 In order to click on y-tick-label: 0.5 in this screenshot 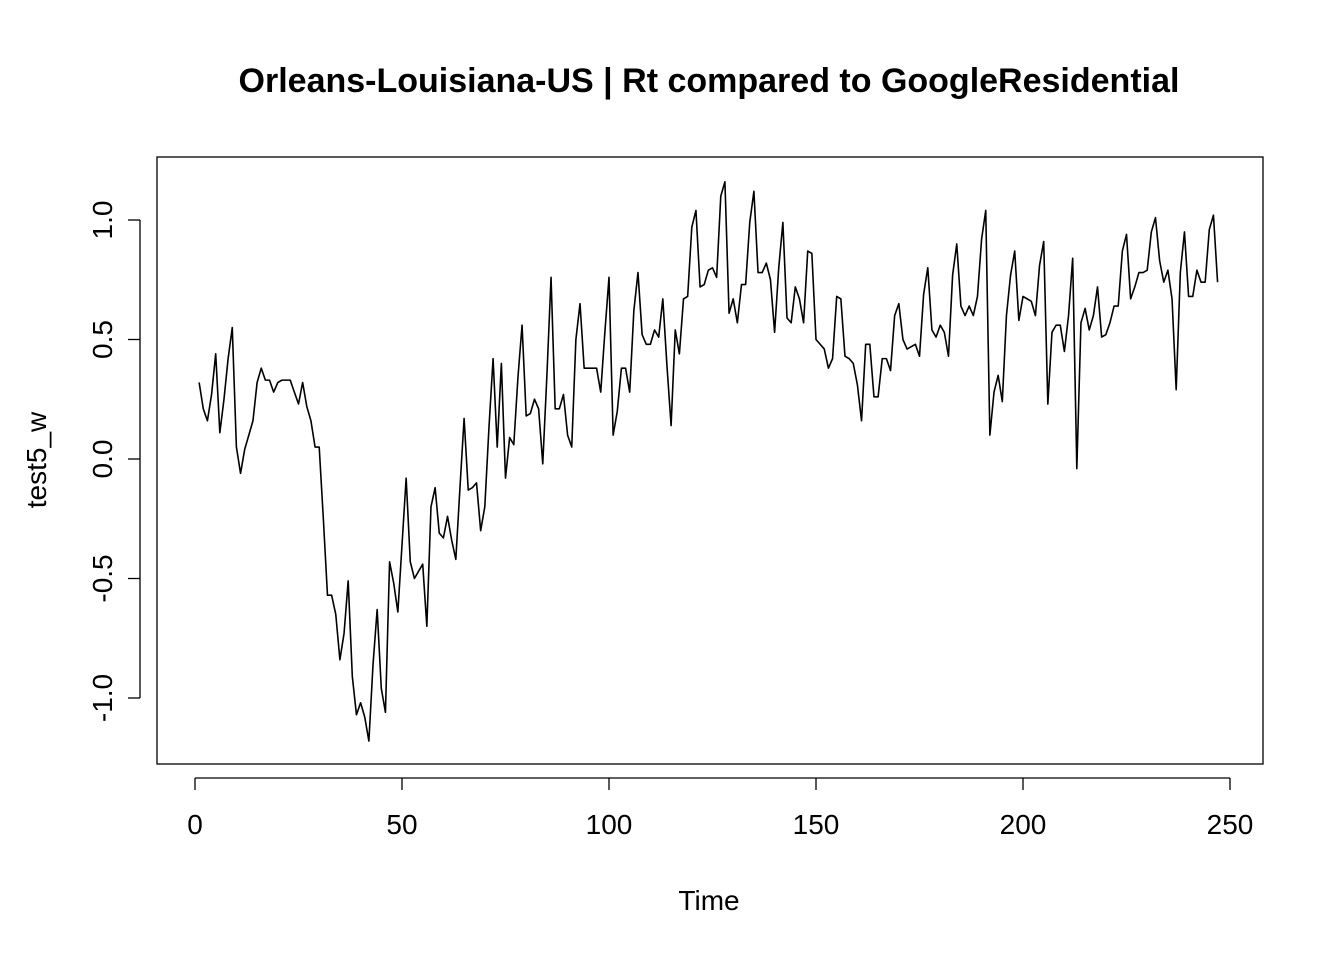, I will do `click(102, 339)`.